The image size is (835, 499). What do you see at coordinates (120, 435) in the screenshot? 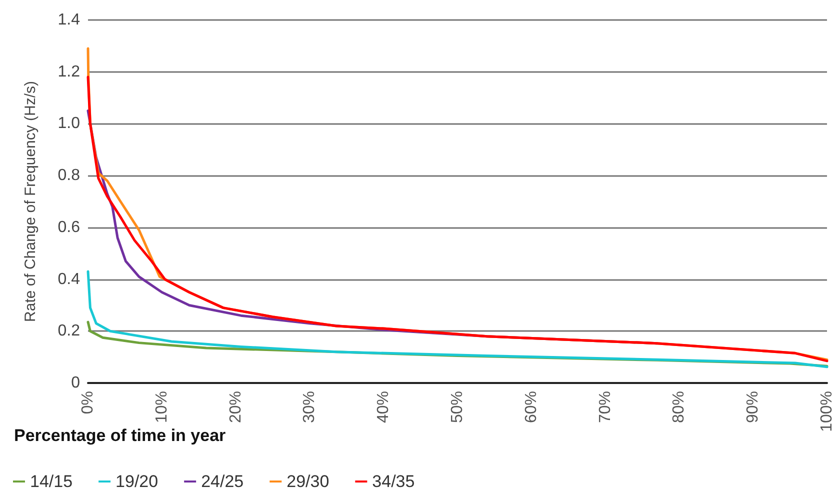
I see `x-axis-title: Percentage of time in year` at bounding box center [120, 435].